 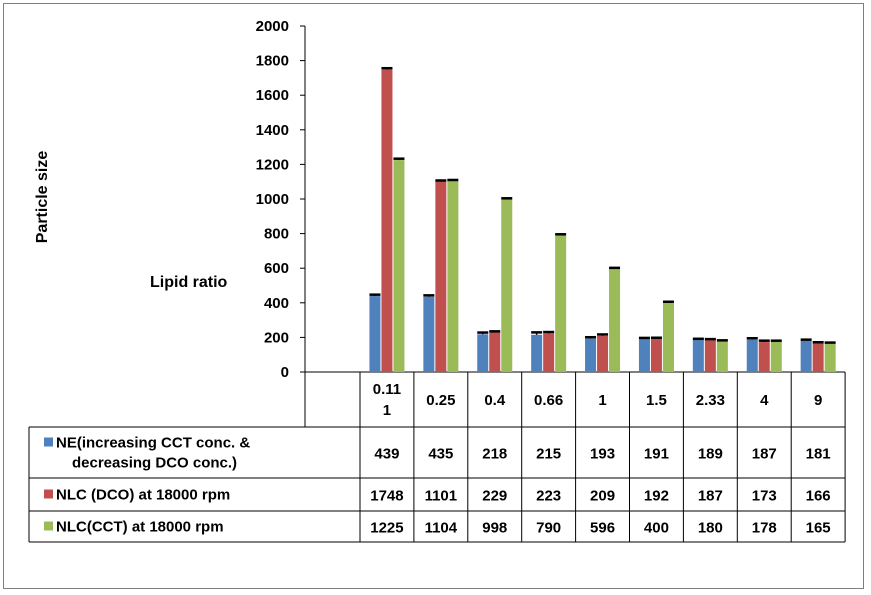 I want to click on y-tick-label: 0, so click(x=285, y=372).